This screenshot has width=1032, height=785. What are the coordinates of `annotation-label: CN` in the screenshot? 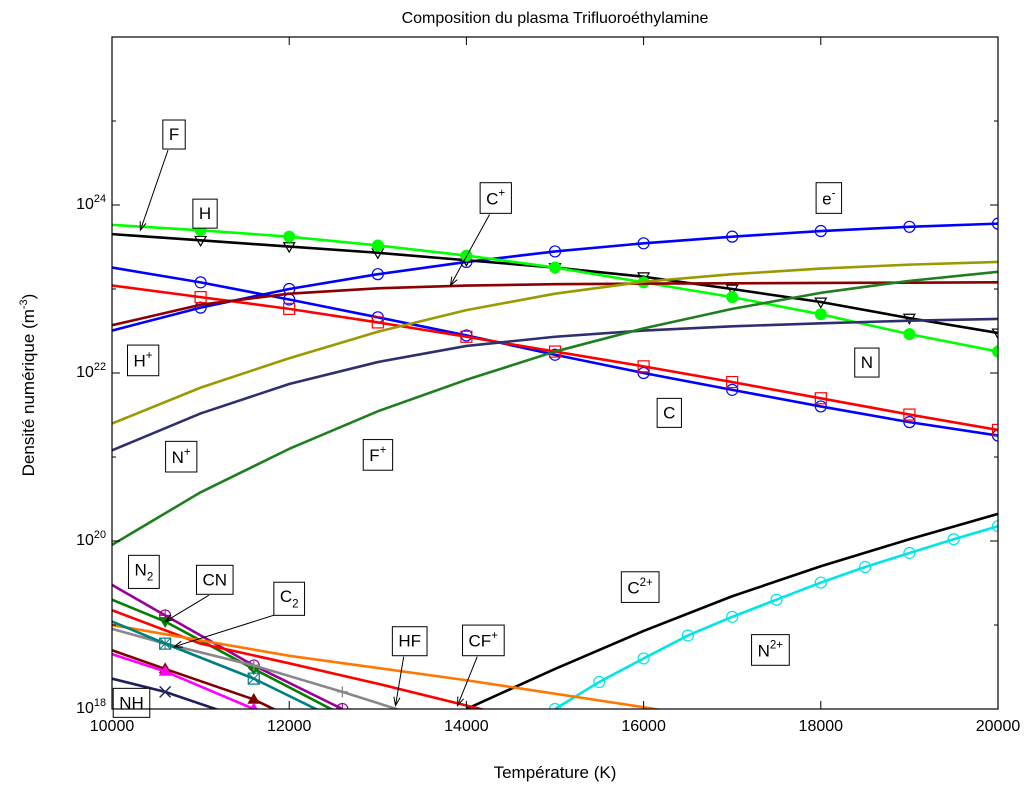 It's located at (198, 593).